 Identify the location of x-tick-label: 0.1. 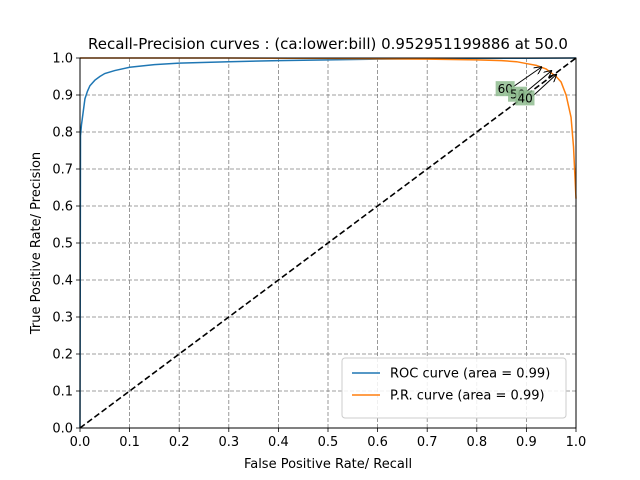
(129, 442).